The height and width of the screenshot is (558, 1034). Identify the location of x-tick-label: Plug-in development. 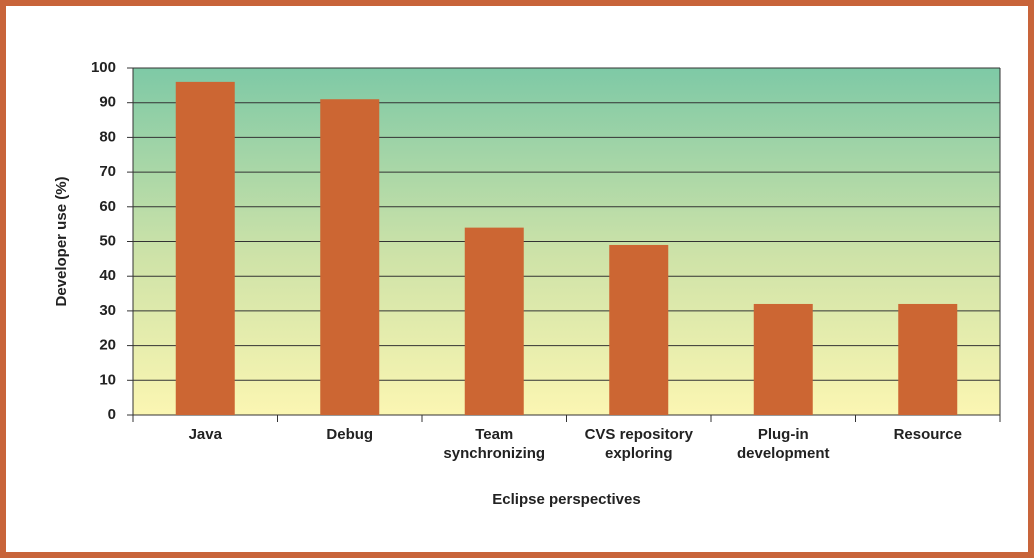
(783, 444).